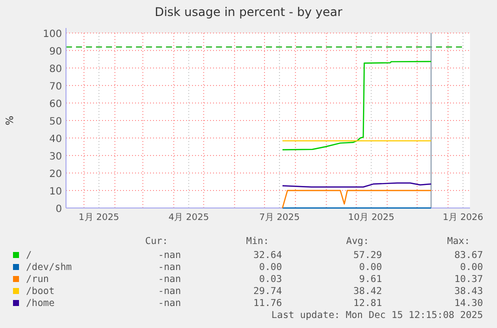 The width and height of the screenshot is (497, 328). What do you see at coordinates (10, 121) in the screenshot?
I see `y-axis-title: %` at bounding box center [10, 121].